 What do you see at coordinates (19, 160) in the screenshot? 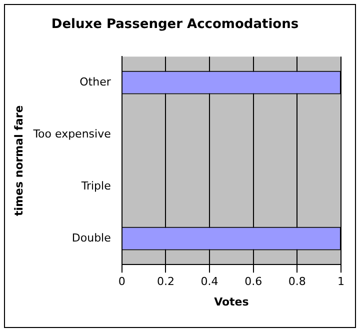
I see `y-axis-title: times normal fare` at bounding box center [19, 160].